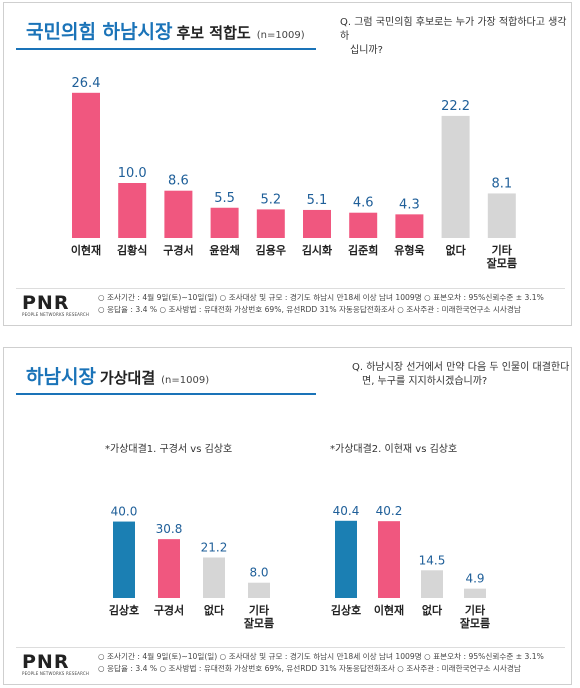 The width and height of the screenshot is (580, 688). What do you see at coordinates (409, 250) in the screenshot?
I see `category-label: 유형욱` at bounding box center [409, 250].